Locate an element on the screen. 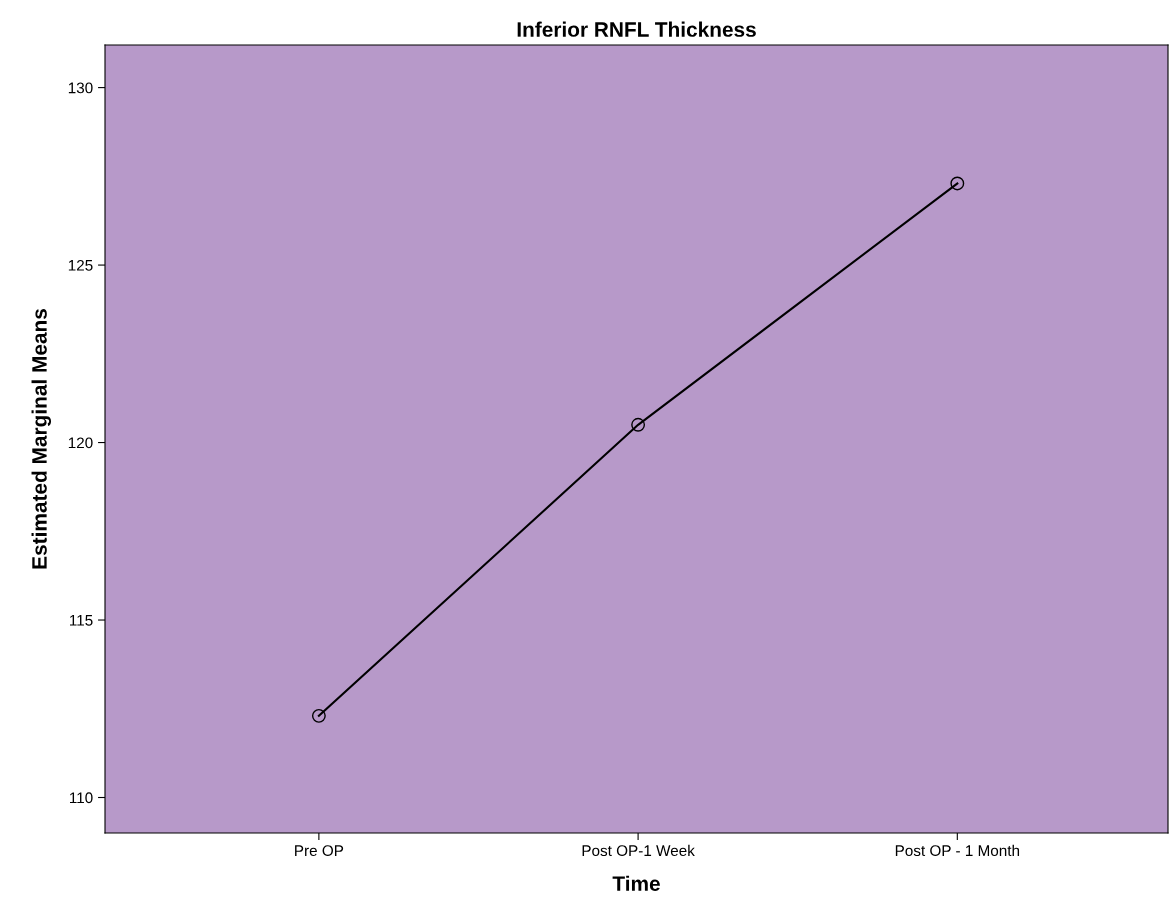 This screenshot has width=1172, height=924. x-tick-label: Pre OP is located at coordinates (319, 851).